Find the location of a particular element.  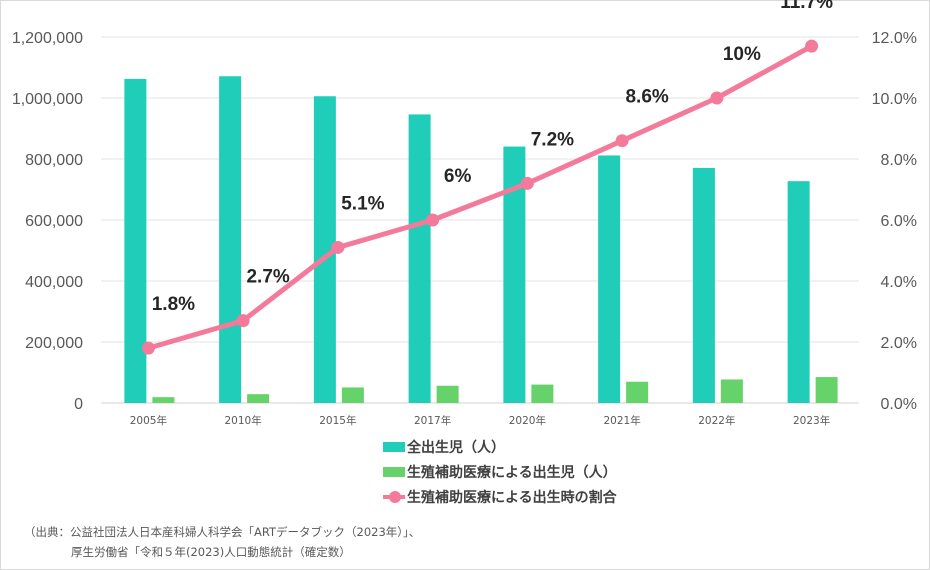

right-axis-tick-label: 2.0% is located at coordinates (899, 343).